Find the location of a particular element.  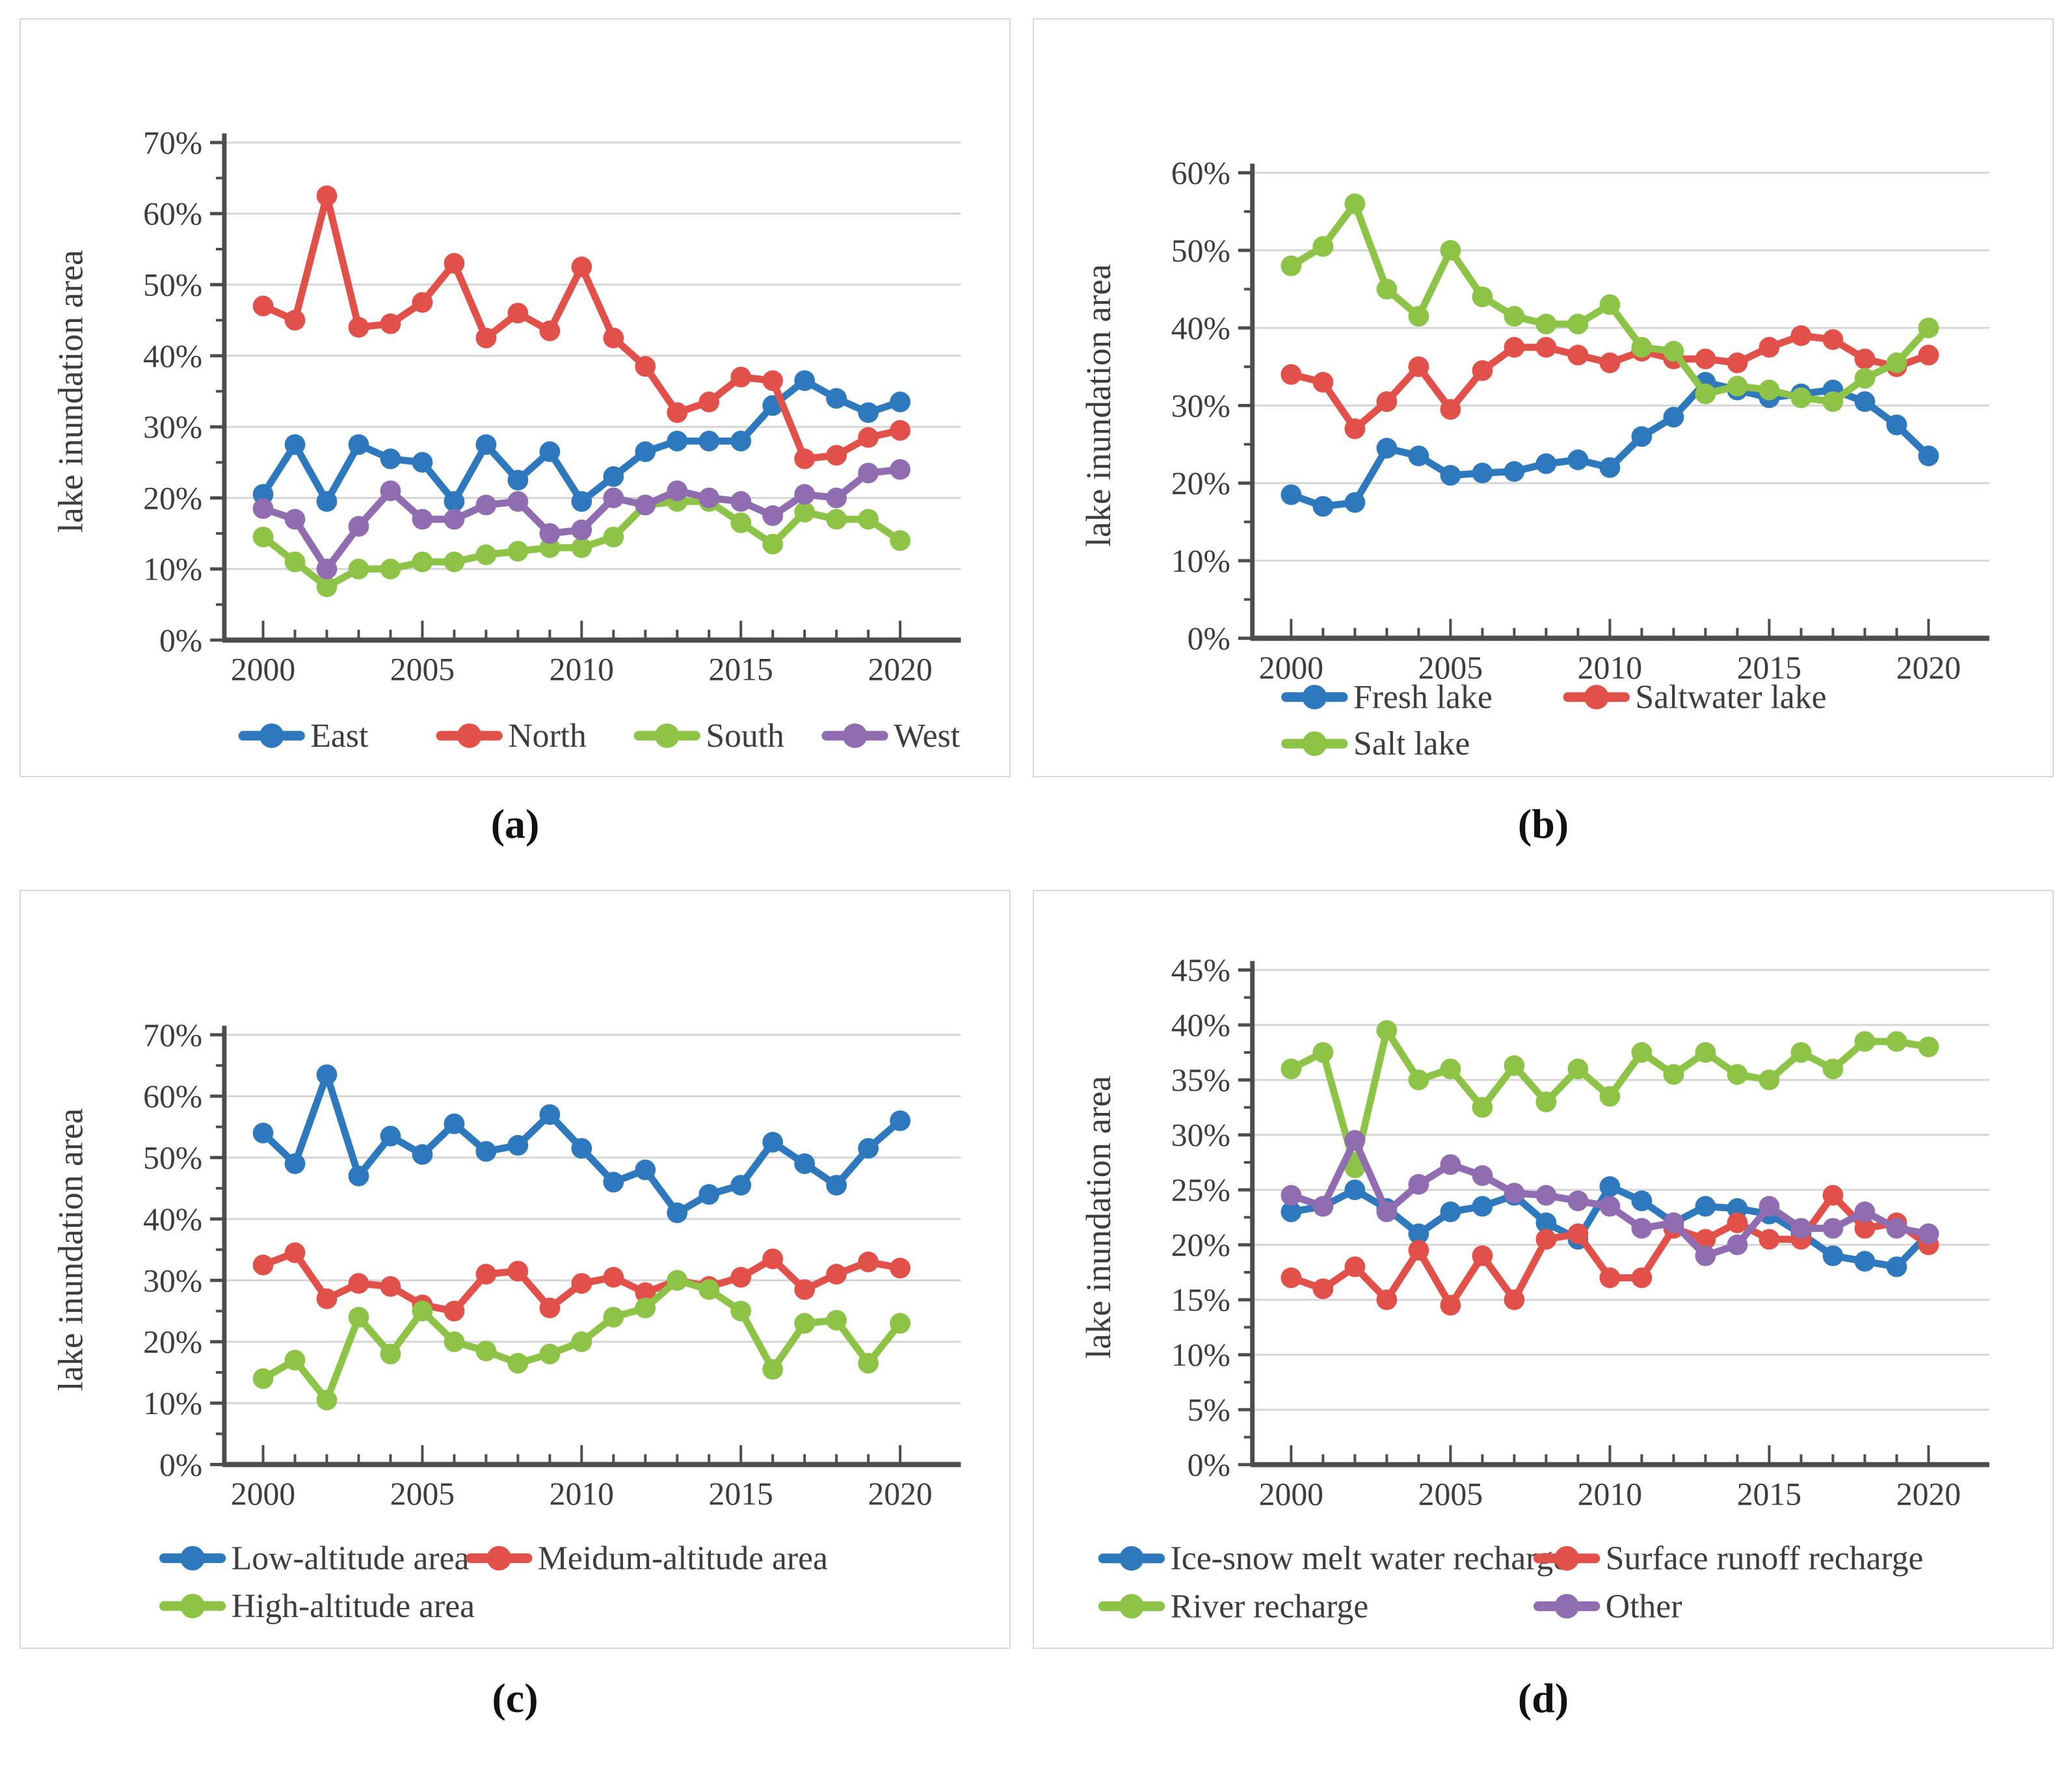

y-tick-label: 45% is located at coordinates (1200, 970).